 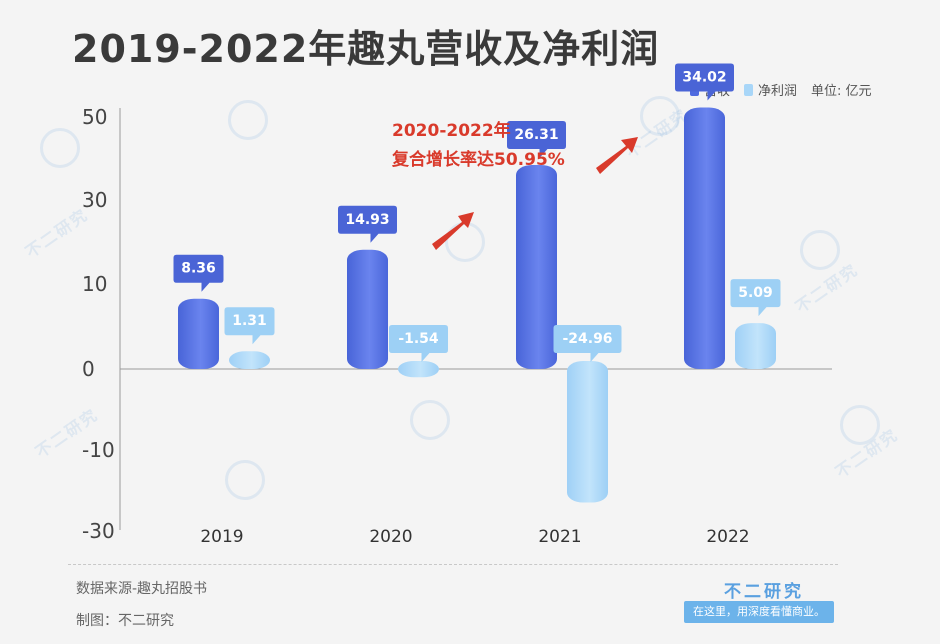 What do you see at coordinates (98, 450) in the screenshot?
I see `y-tick-label: -10` at bounding box center [98, 450].